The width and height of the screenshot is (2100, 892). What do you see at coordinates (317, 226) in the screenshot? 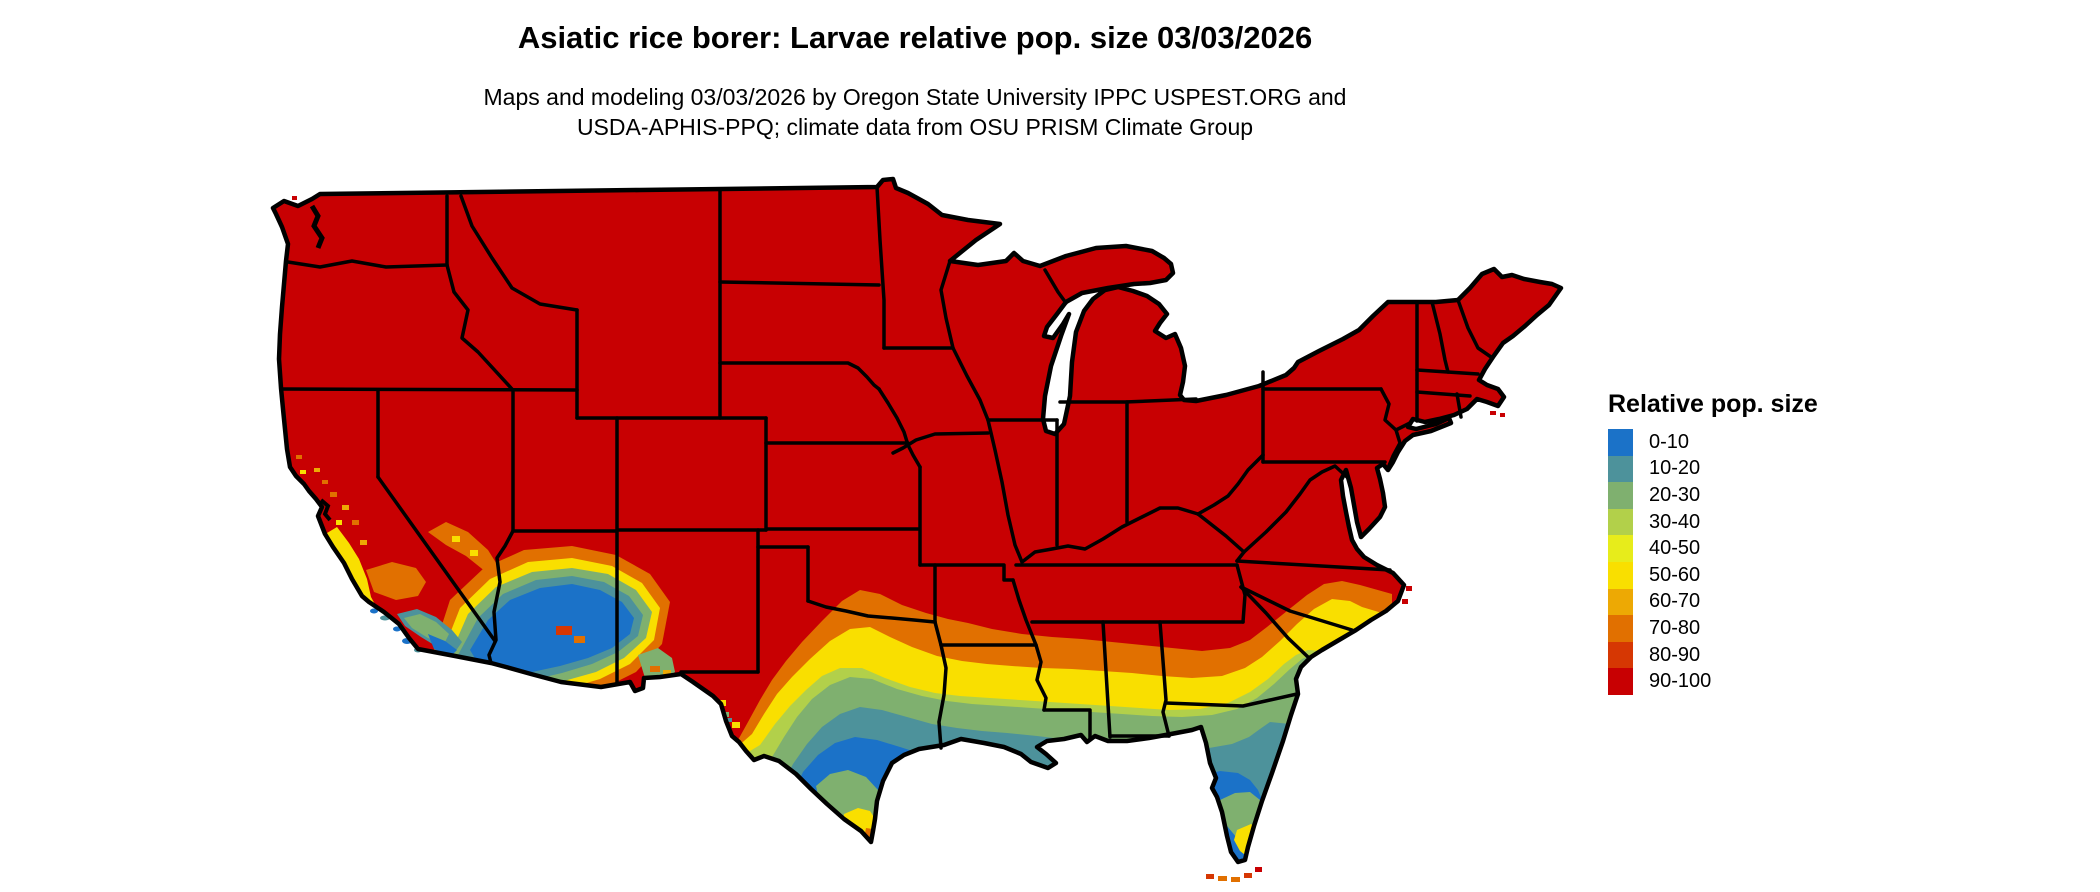
I see `puget-sound-inlet` at bounding box center [317, 226].